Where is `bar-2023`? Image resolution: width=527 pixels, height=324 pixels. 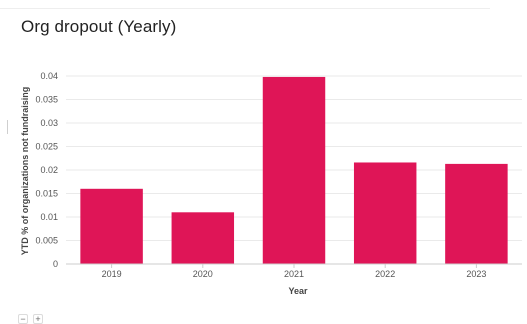 bar-2023 is located at coordinates (476, 213).